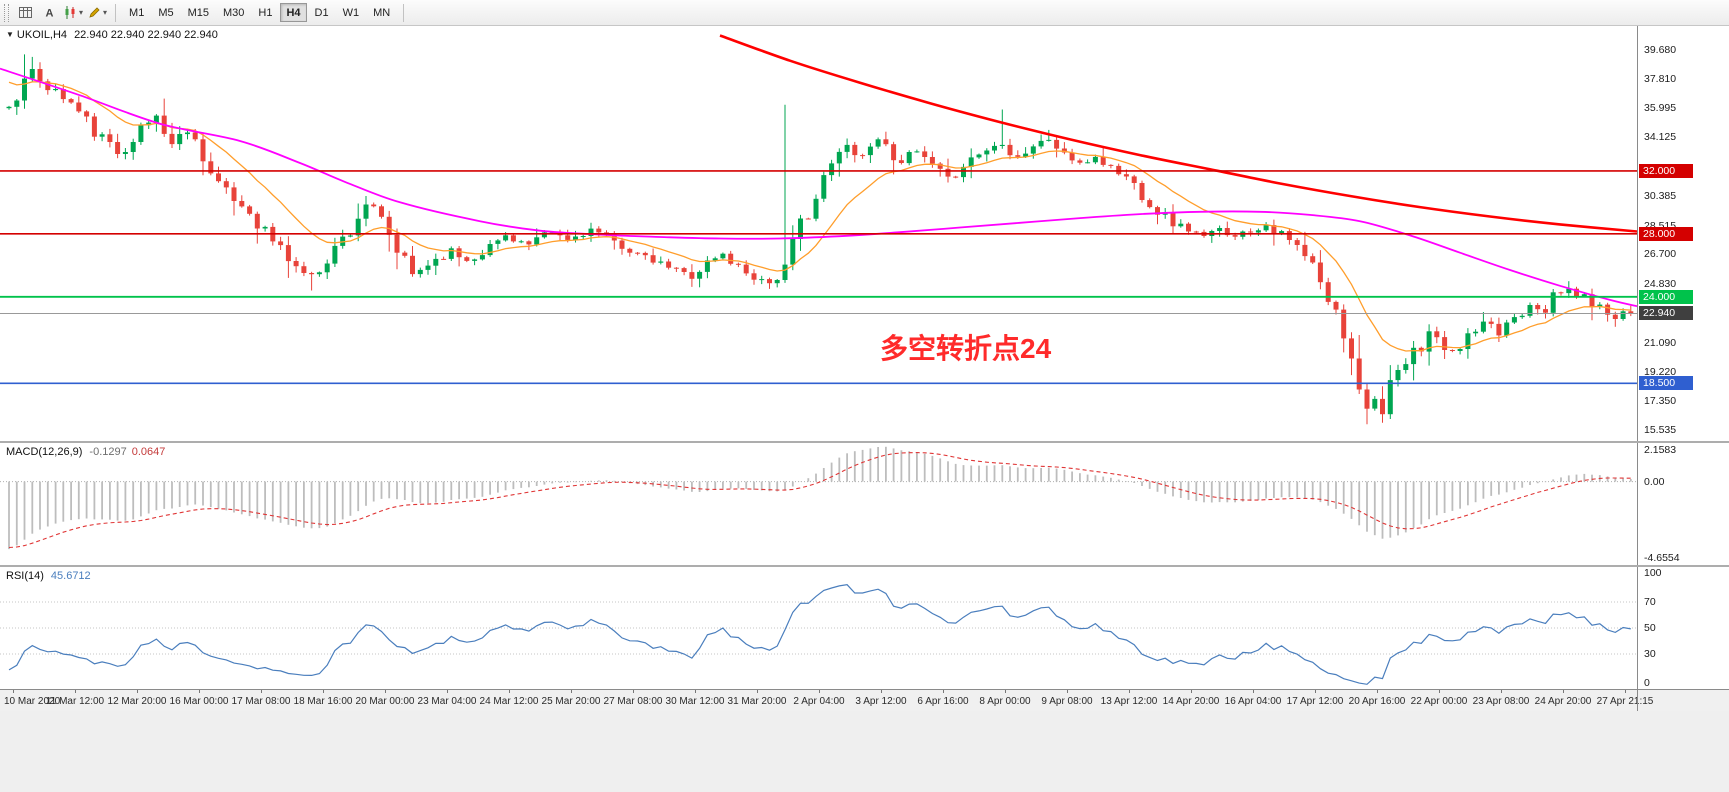  What do you see at coordinates (381, 12) in the screenshot?
I see `timeframe-mn-button: MN` at bounding box center [381, 12].